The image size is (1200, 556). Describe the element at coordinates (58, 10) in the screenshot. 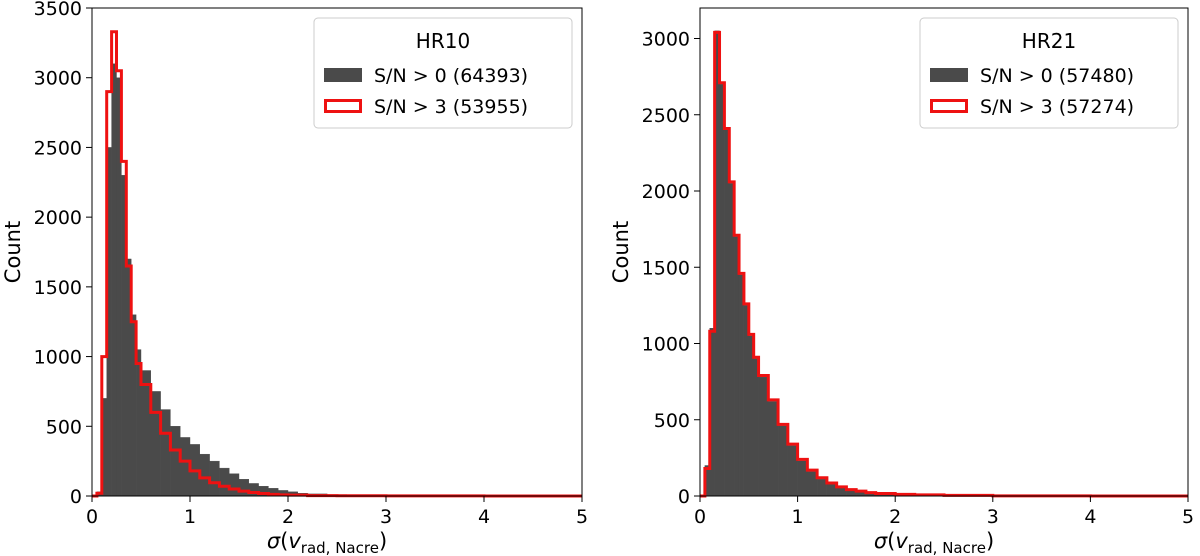

I see `y-tick-label: 3500` at that location.